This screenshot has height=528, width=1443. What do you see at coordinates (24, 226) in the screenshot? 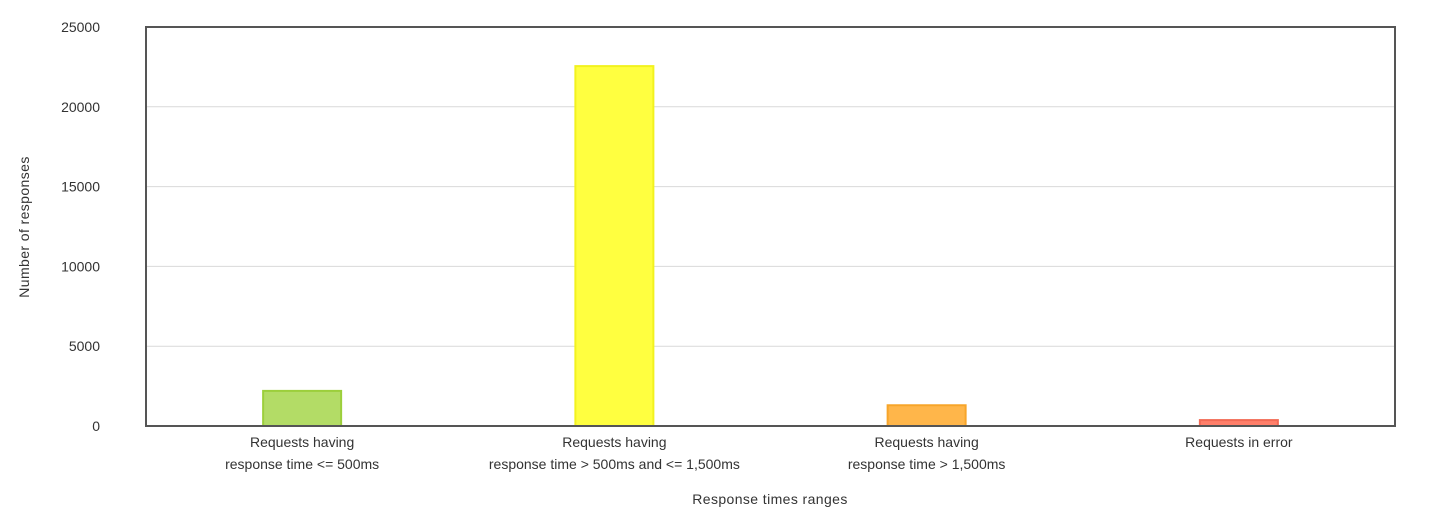
I see `y-axis-title: Number of responses` at bounding box center [24, 226].